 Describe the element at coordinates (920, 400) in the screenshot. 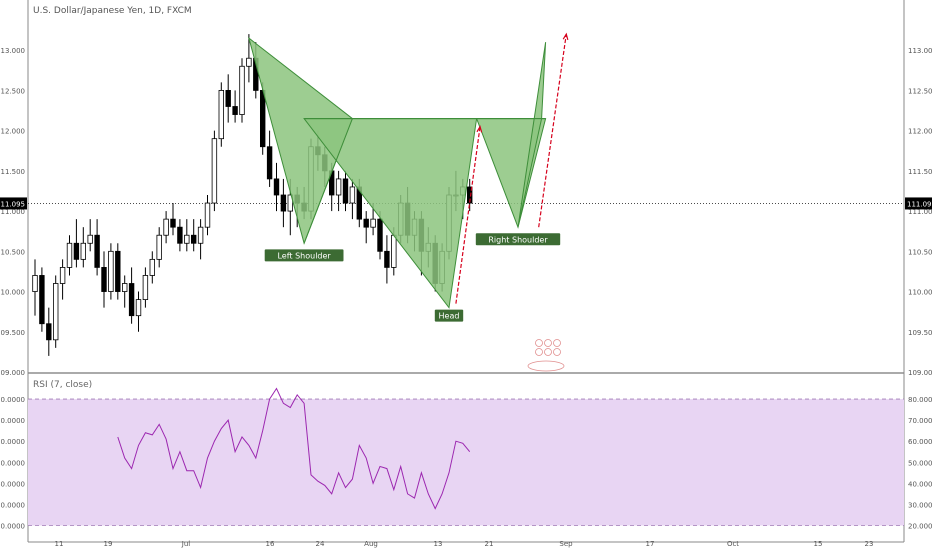

I see `rsi-tick-right: 80.0000` at that location.